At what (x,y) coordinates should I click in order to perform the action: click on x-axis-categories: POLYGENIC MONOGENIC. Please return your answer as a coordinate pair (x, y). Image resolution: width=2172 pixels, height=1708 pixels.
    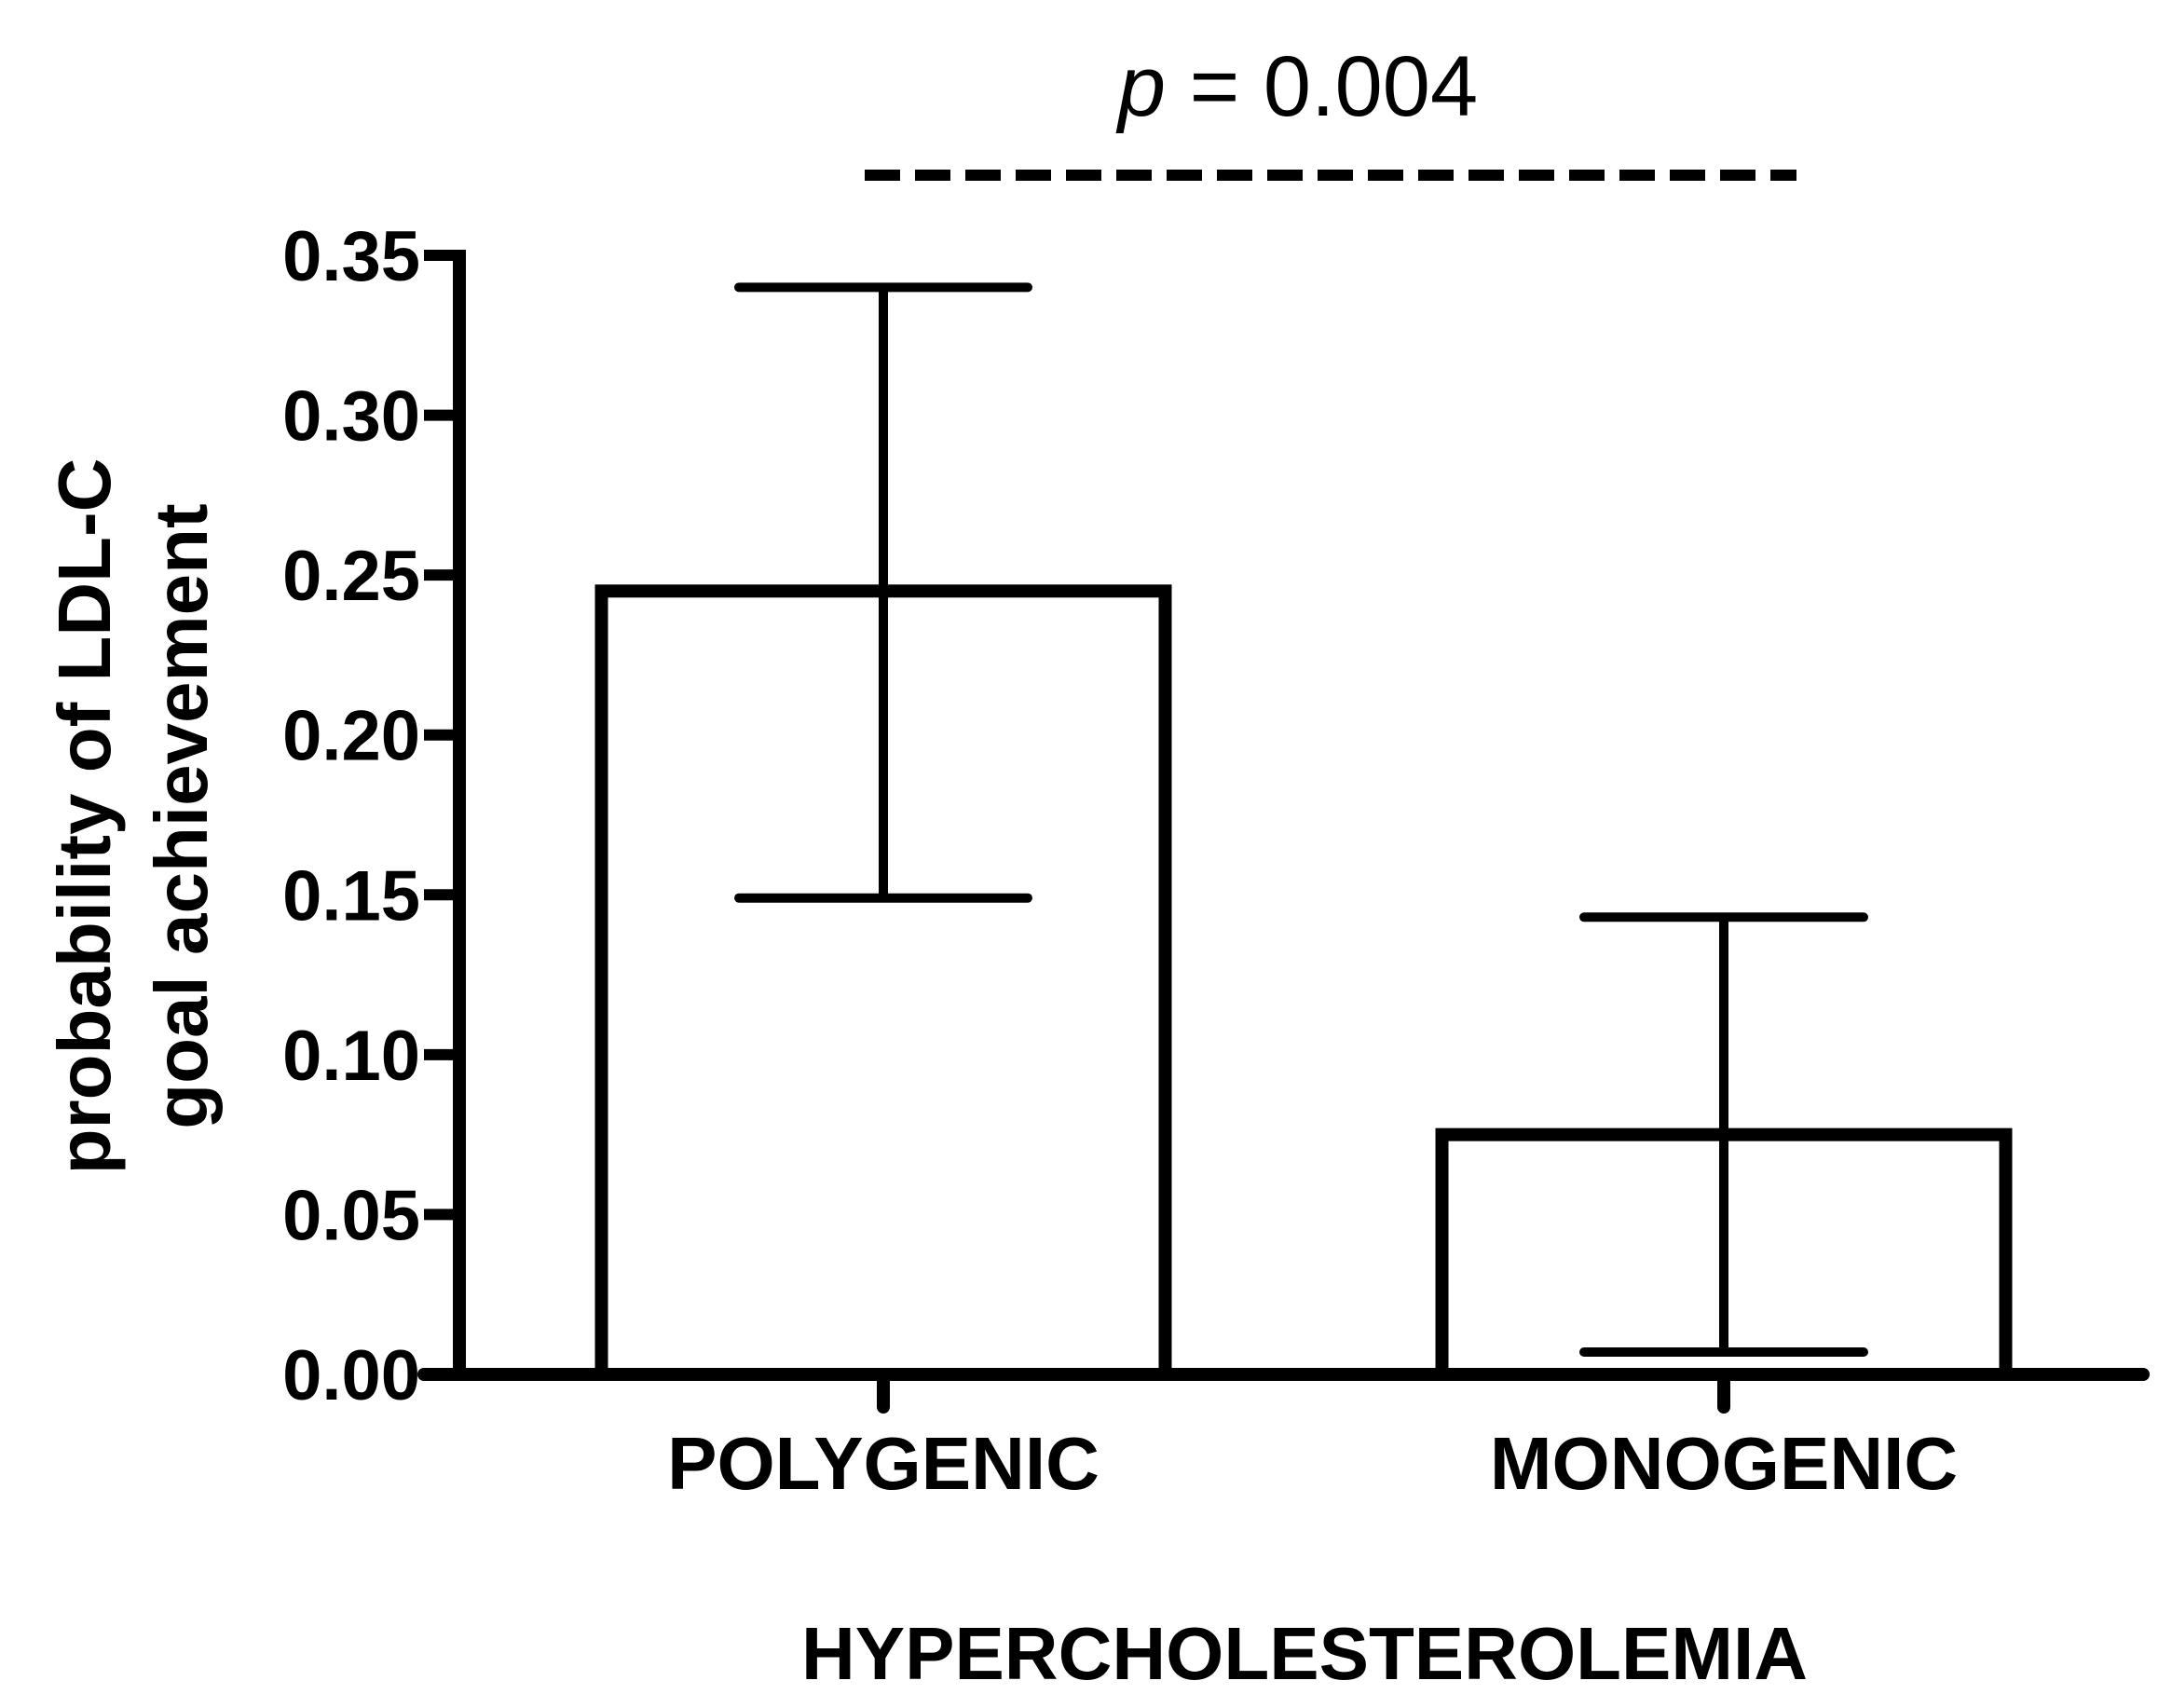
    Looking at the image, I should click on (1312, 1436).